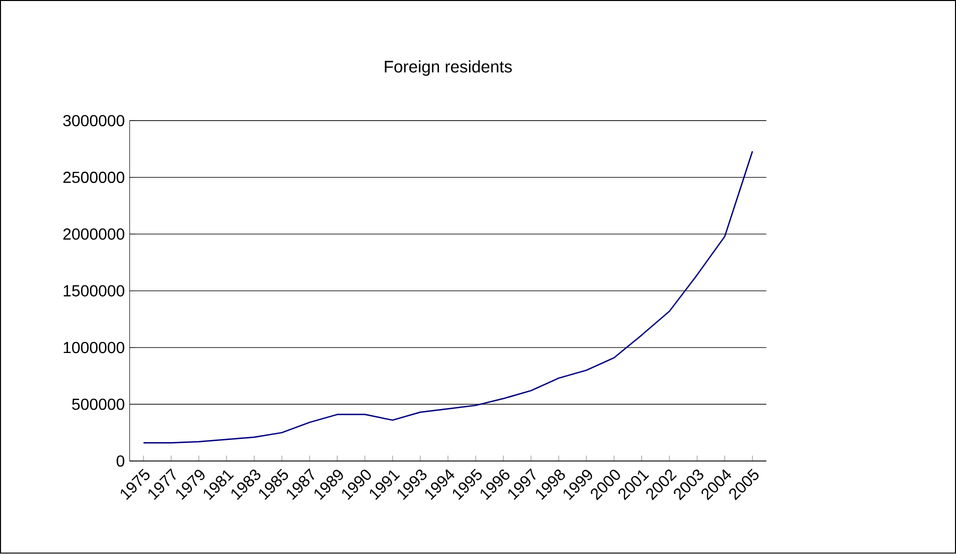 The image size is (956, 554). What do you see at coordinates (98, 404) in the screenshot?
I see `y-tick-label: 500000` at bounding box center [98, 404].